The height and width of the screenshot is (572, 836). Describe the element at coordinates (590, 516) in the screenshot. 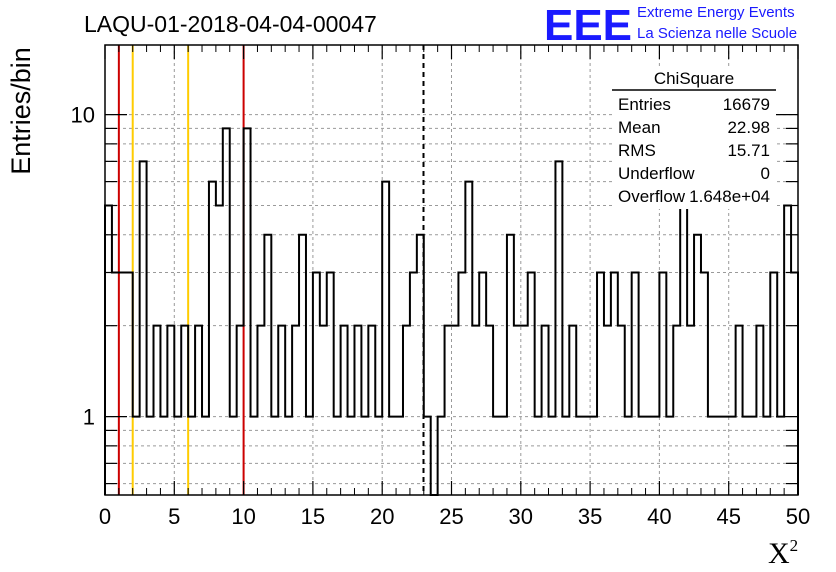

I see `x-tick-label: 35` at that location.